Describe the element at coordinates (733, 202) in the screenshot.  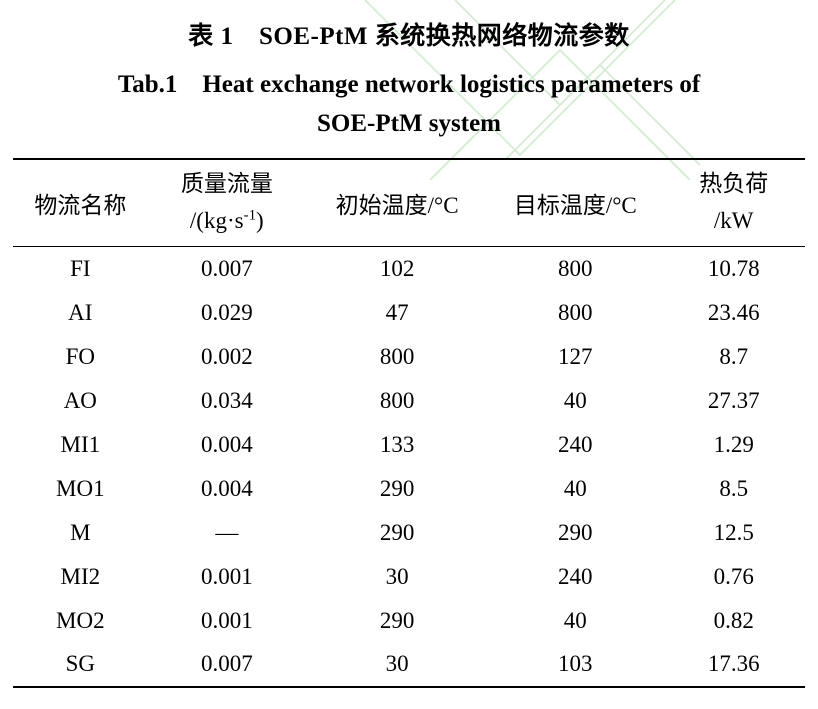
I see `header-heat-load: 热负荷 /kW` at that location.